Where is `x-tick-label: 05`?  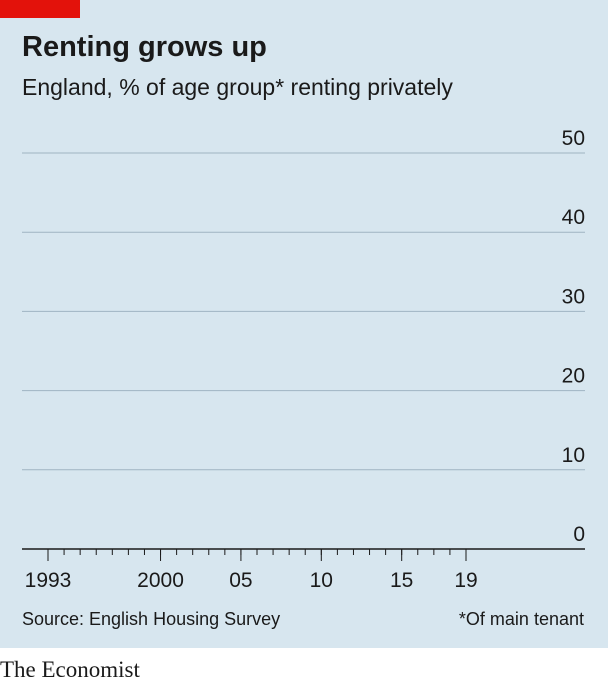
x-tick-label: 05 is located at coordinates (240, 580).